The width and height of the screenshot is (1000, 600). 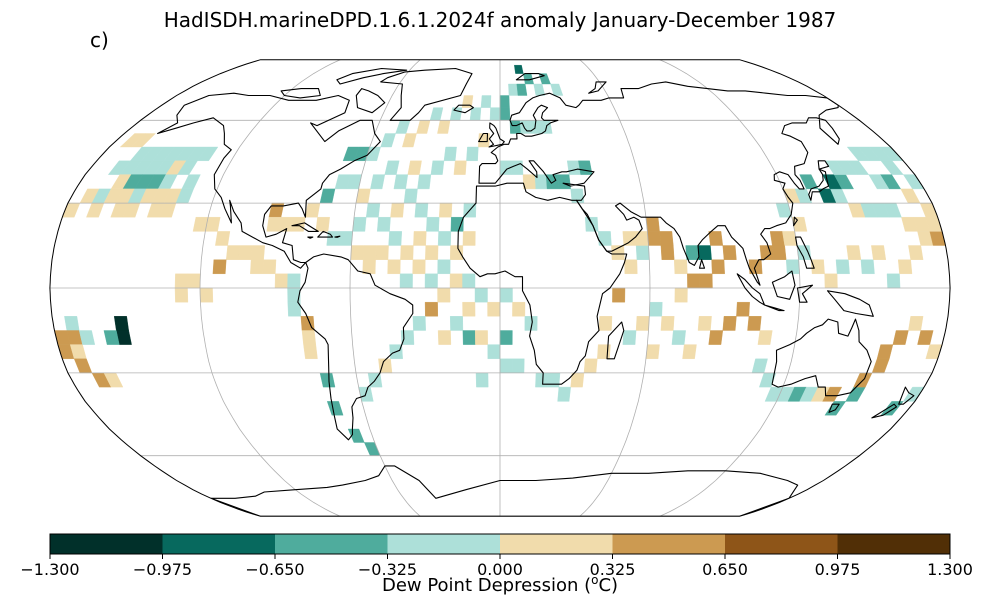 What do you see at coordinates (669, 544) in the screenshot?
I see `colorbar-swatch` at bounding box center [669, 544].